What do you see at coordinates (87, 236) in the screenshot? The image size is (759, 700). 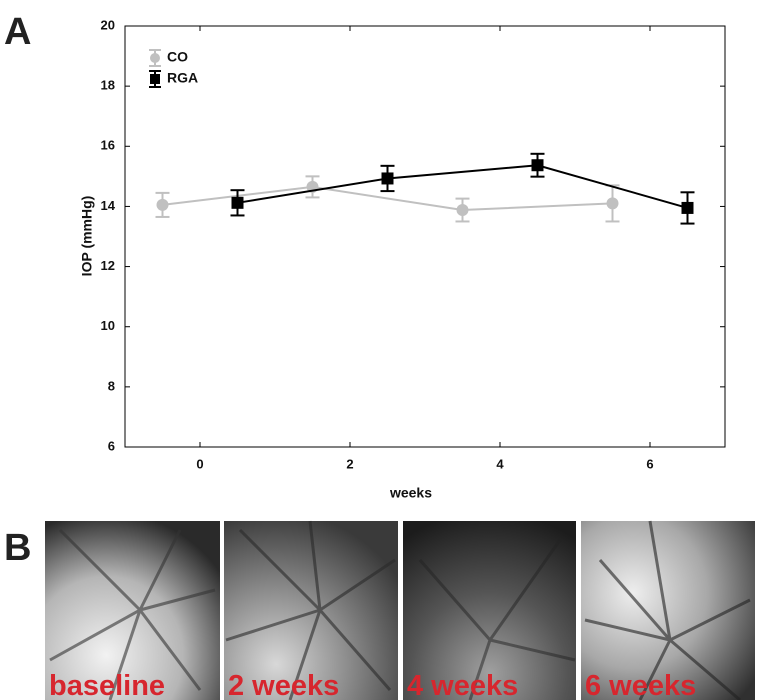 I see `y-axis-title: IOP (mmHg)` at bounding box center [87, 236].